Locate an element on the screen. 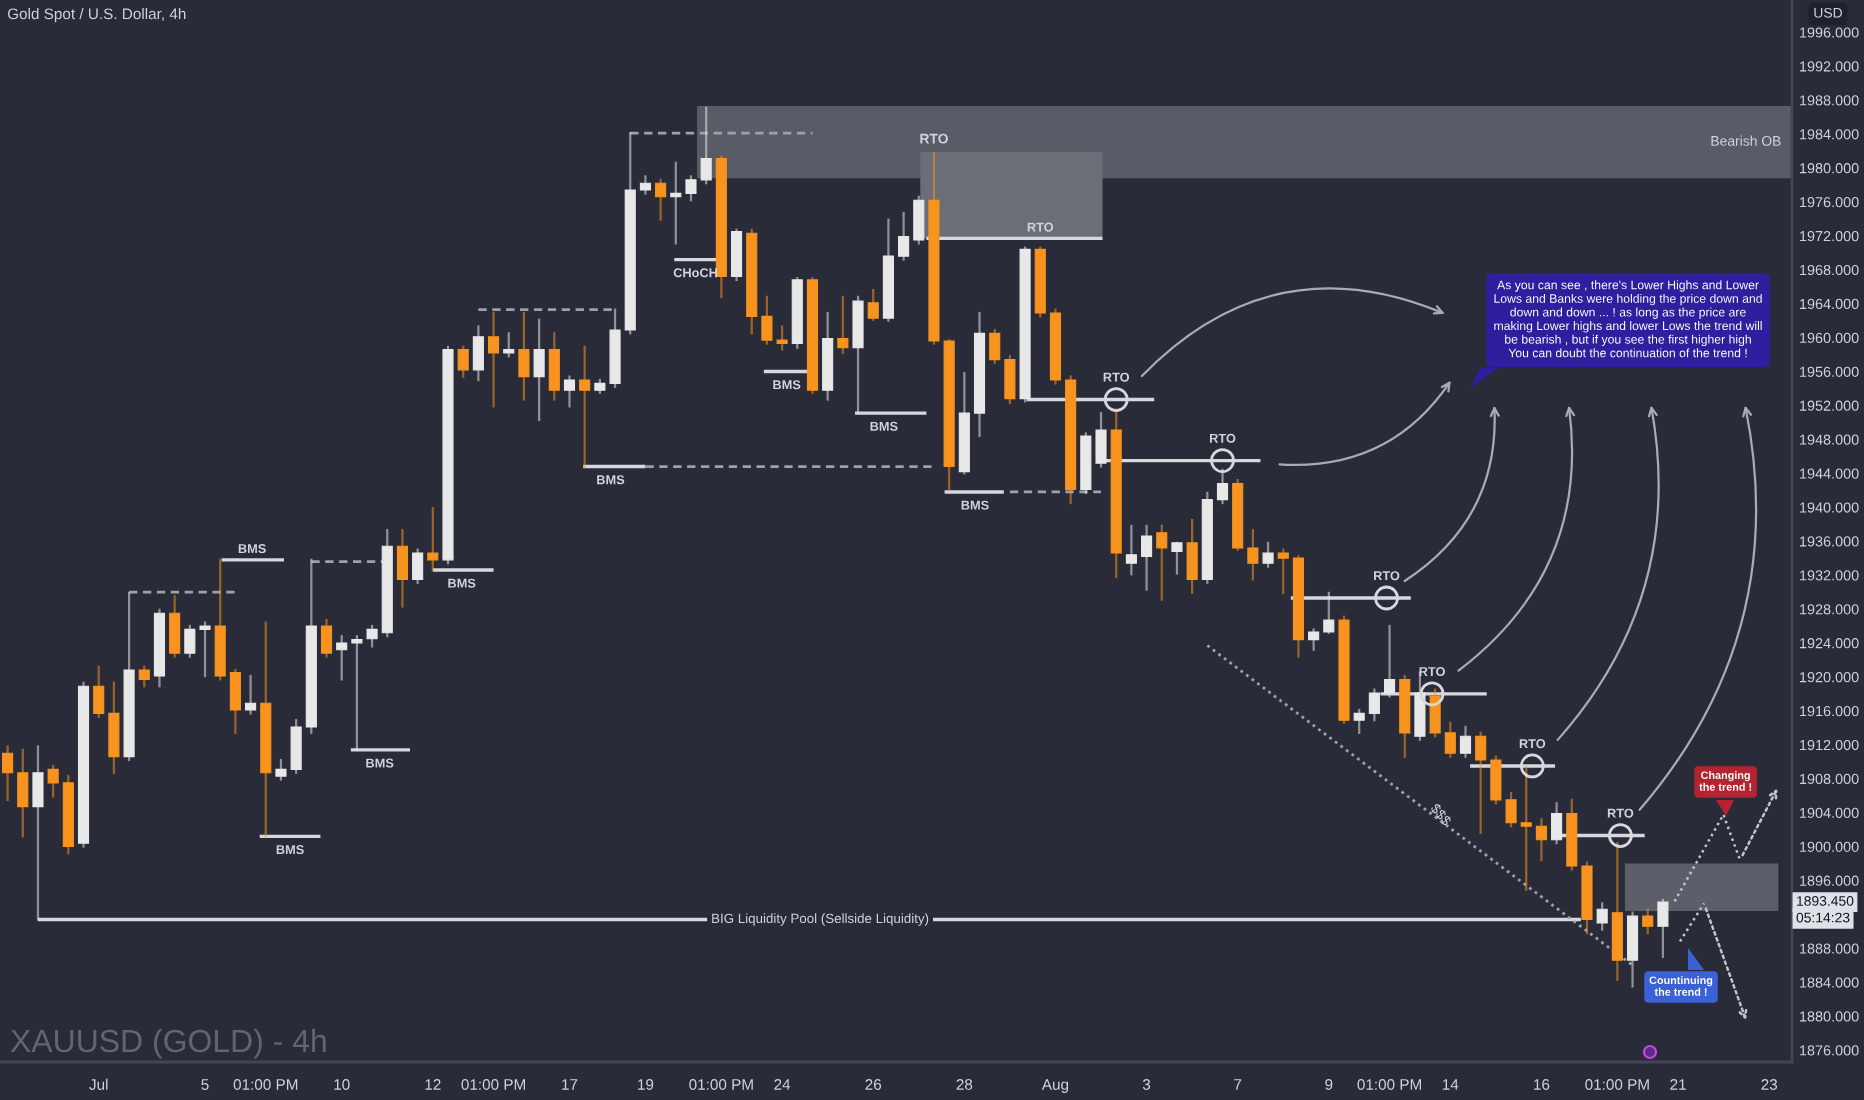 This screenshot has width=1864, height=1100. annotation: XAUUSD (GOLD) - 4h is located at coordinates (168, 1043).